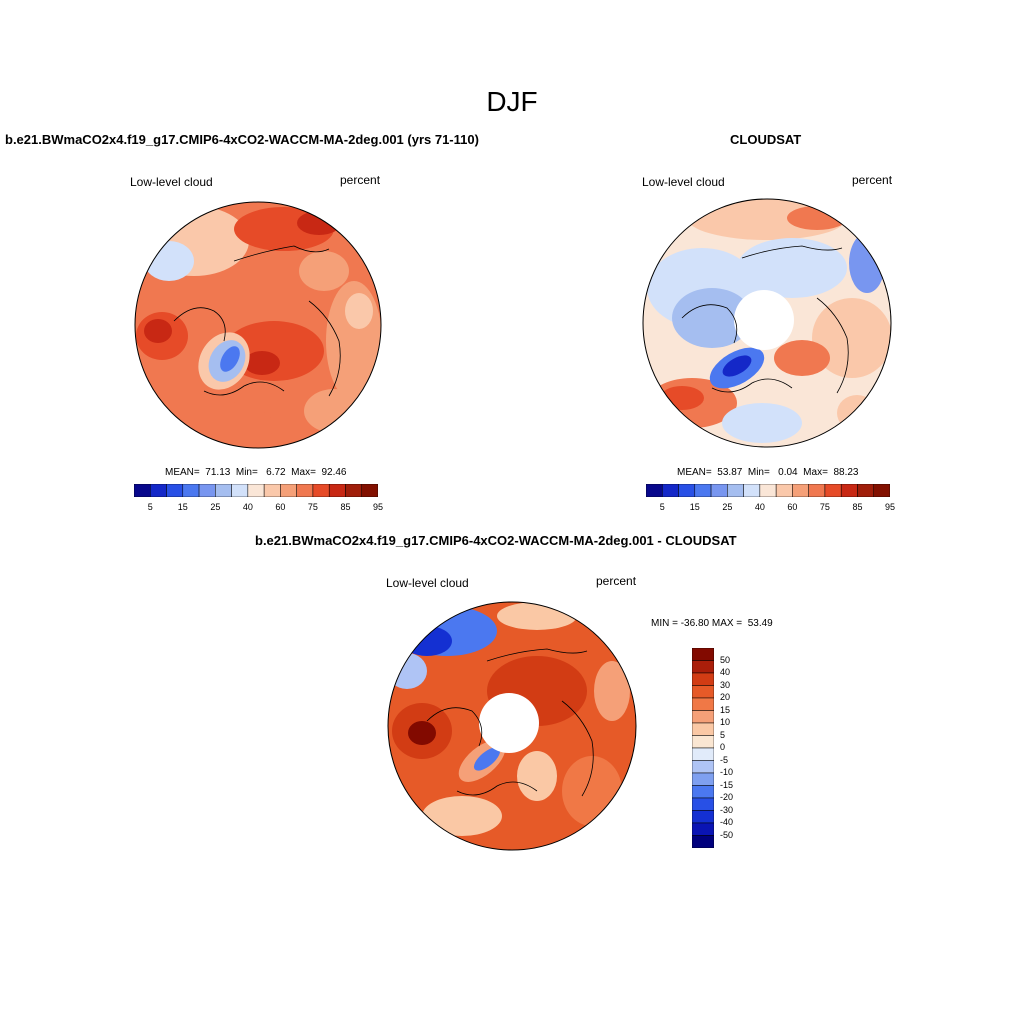  I want to click on colorbar-tick-label: -5, so click(724, 759).